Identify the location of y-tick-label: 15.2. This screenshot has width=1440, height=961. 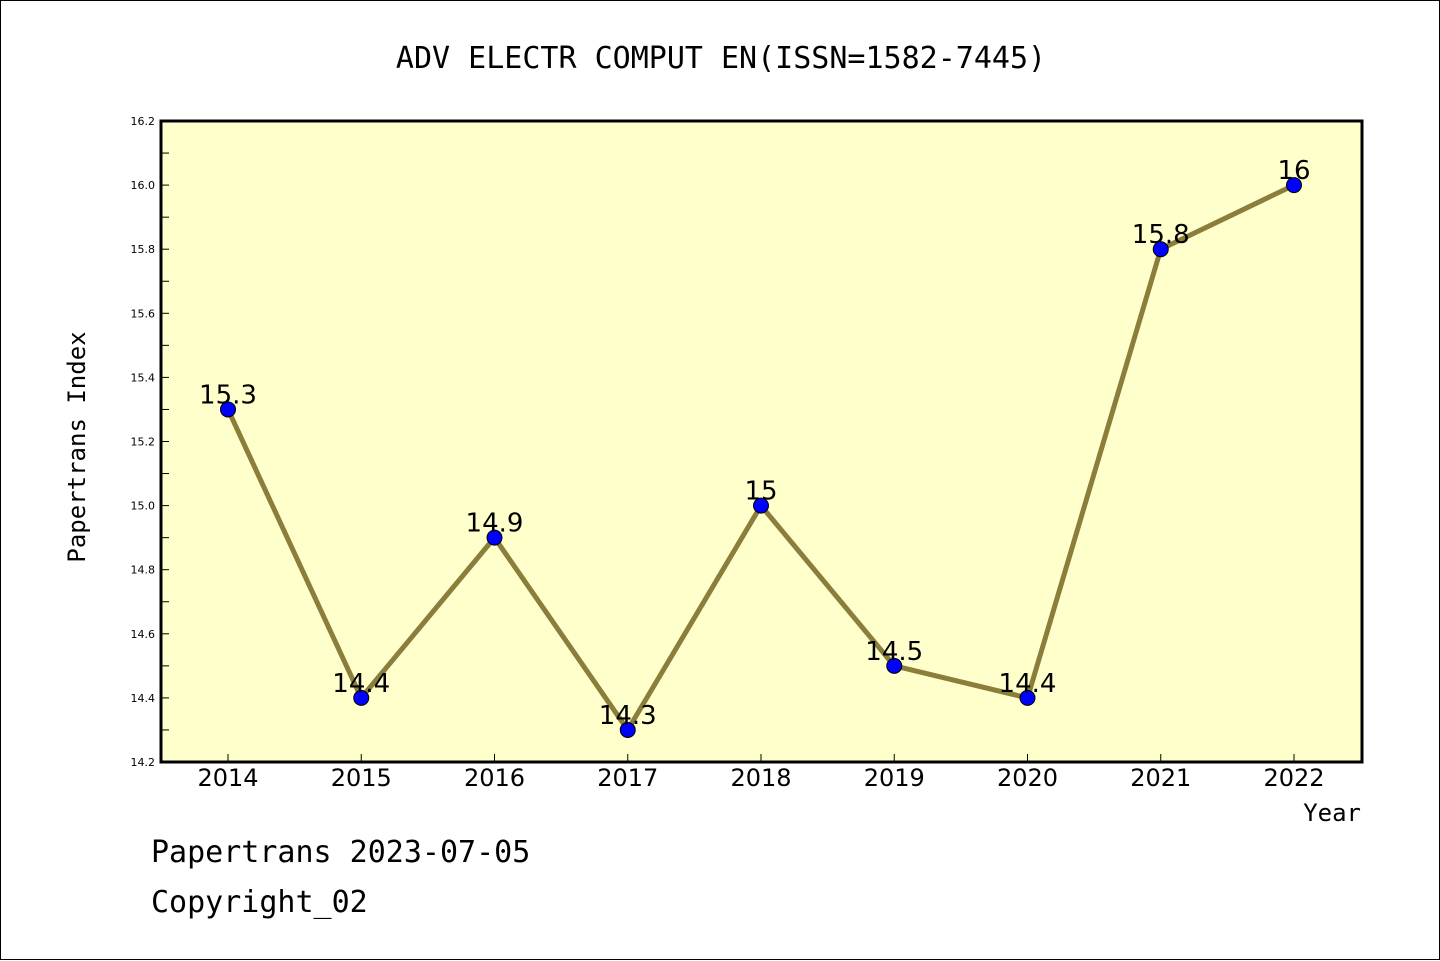
(143, 442).